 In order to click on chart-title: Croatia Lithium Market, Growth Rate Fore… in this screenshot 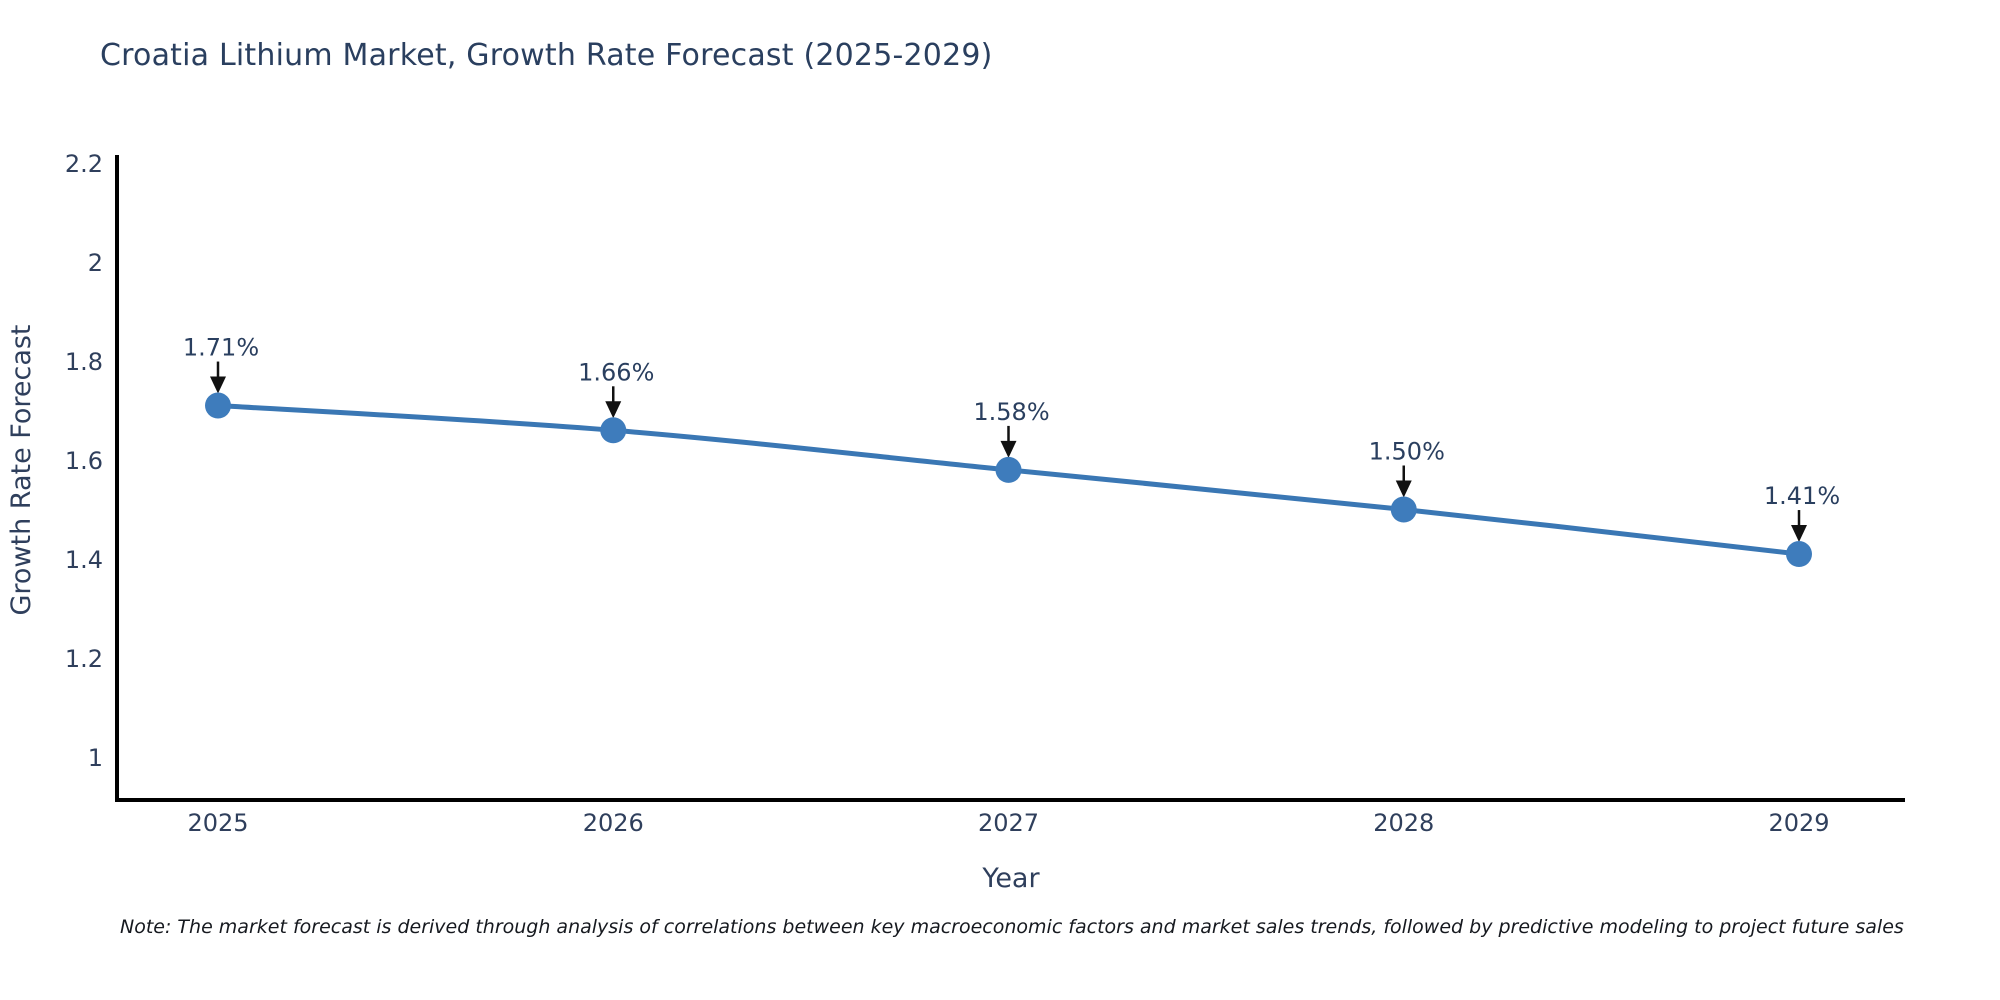, I will do `click(546, 55)`.